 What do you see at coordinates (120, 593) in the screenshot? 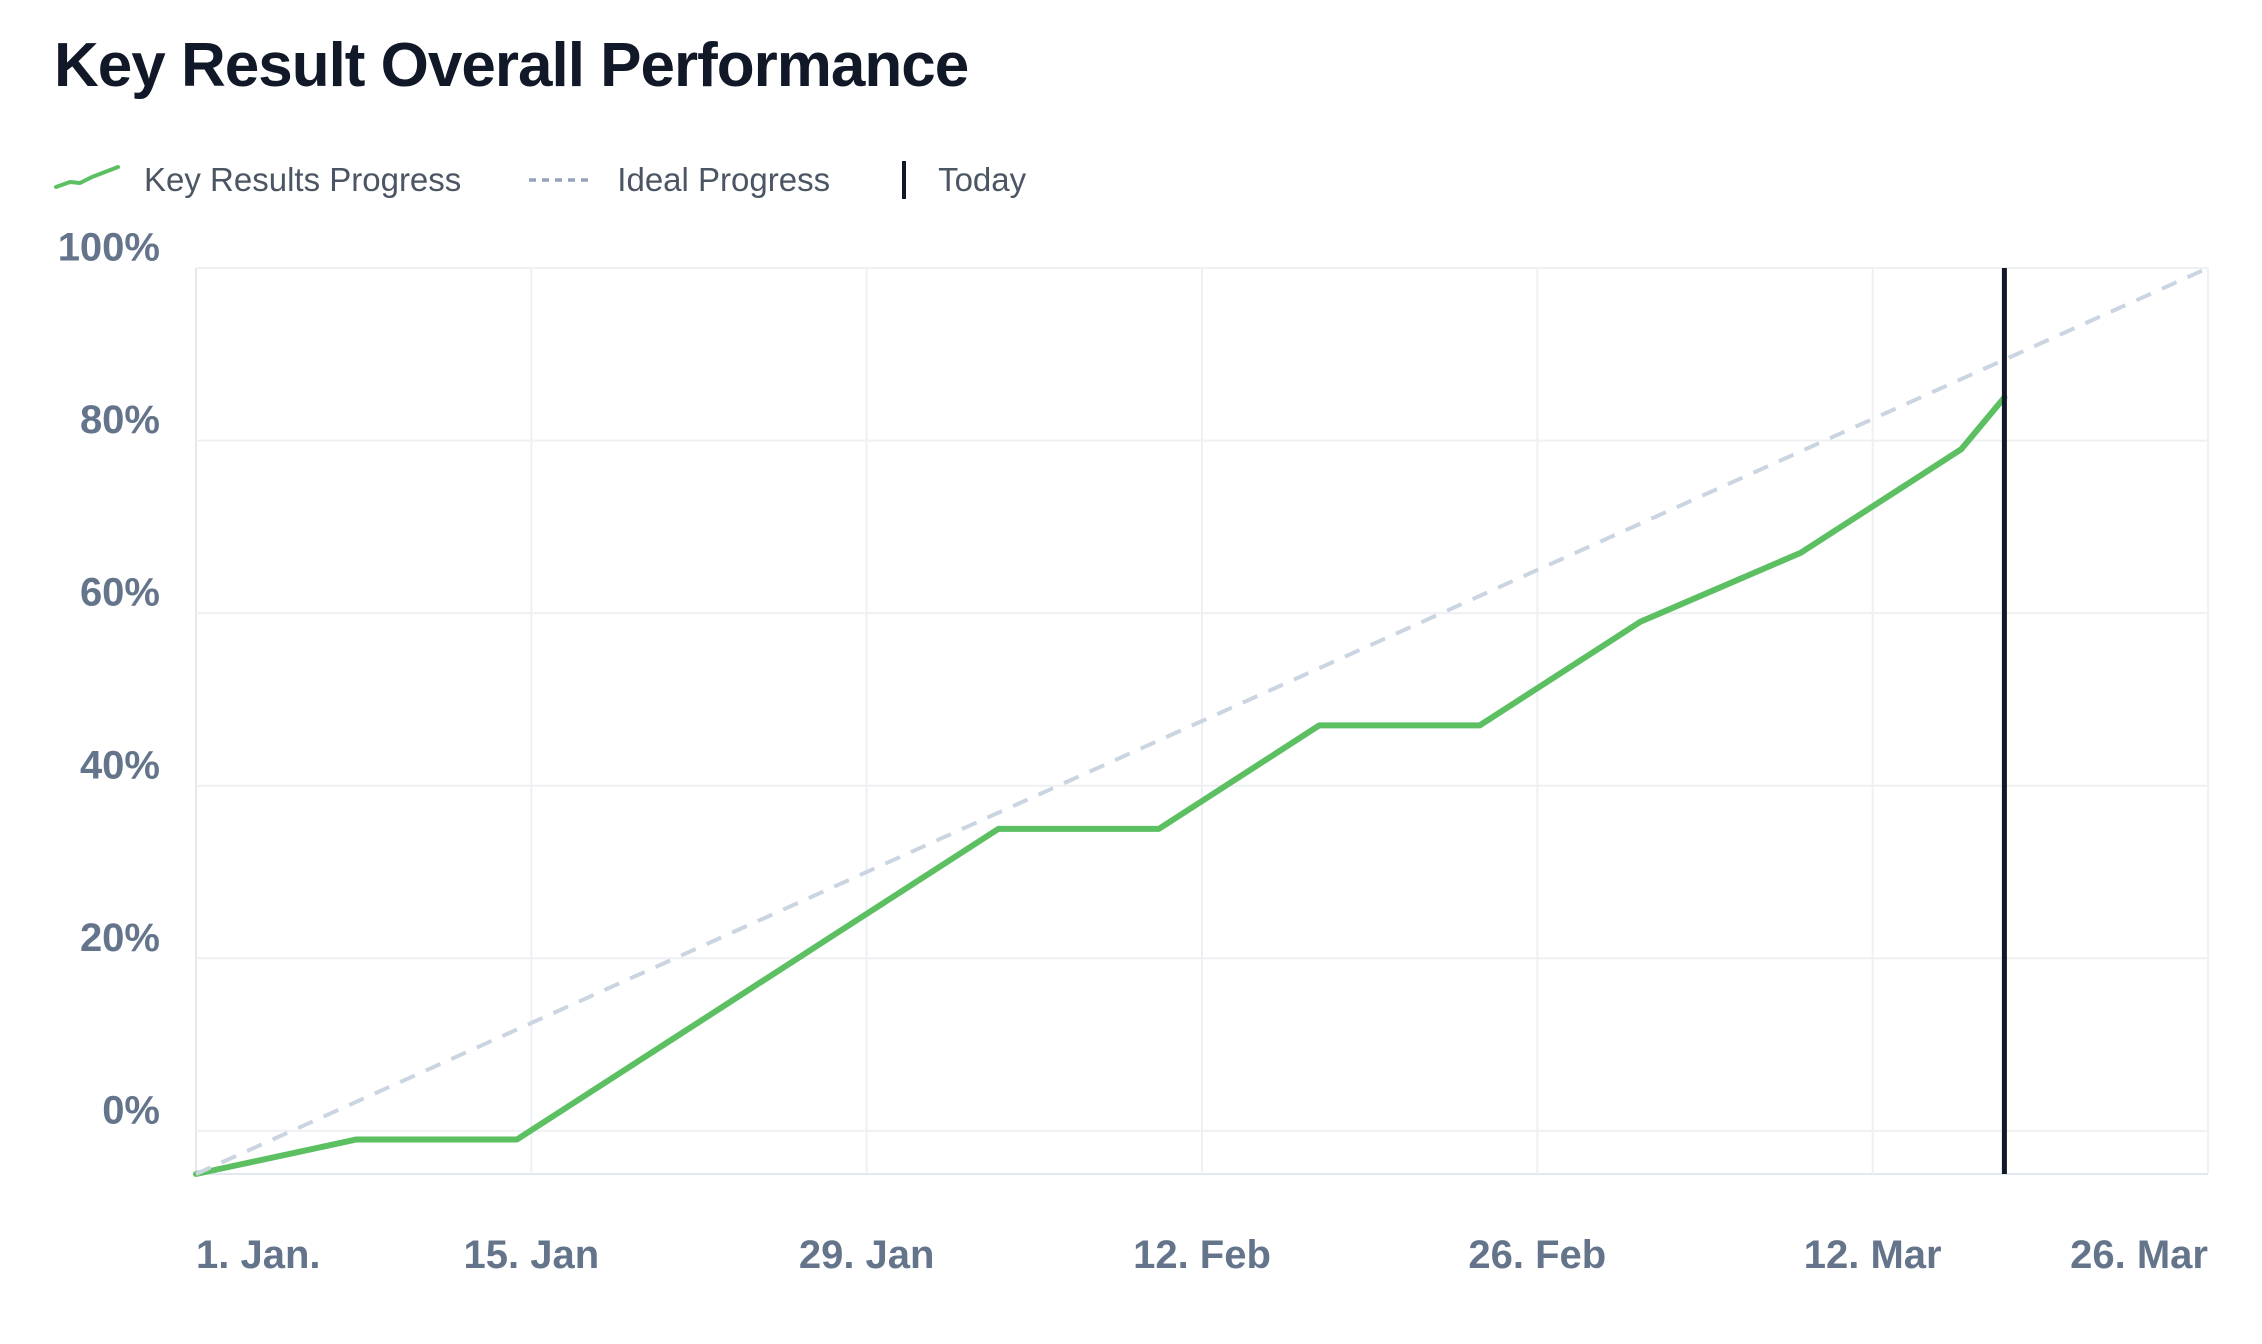
I see `y-tick-label: 60%` at bounding box center [120, 593].